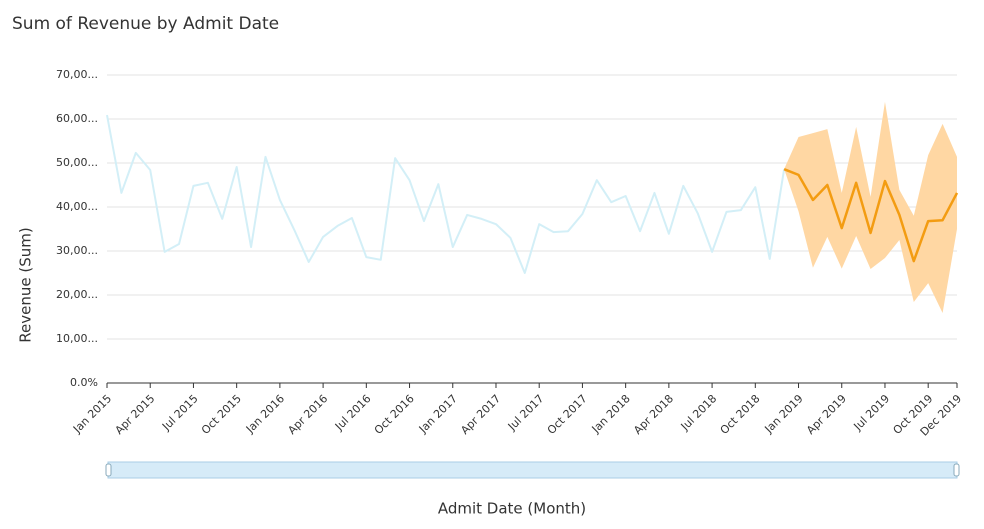 The image size is (984, 529). I want to click on y-tick-label: 0.0%, so click(84, 382).